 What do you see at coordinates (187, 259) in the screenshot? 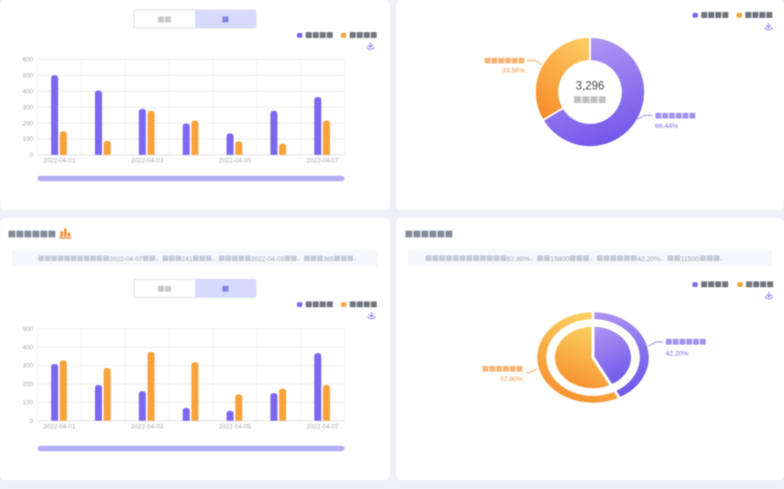
I see `svg-text: 241` at bounding box center [187, 259].